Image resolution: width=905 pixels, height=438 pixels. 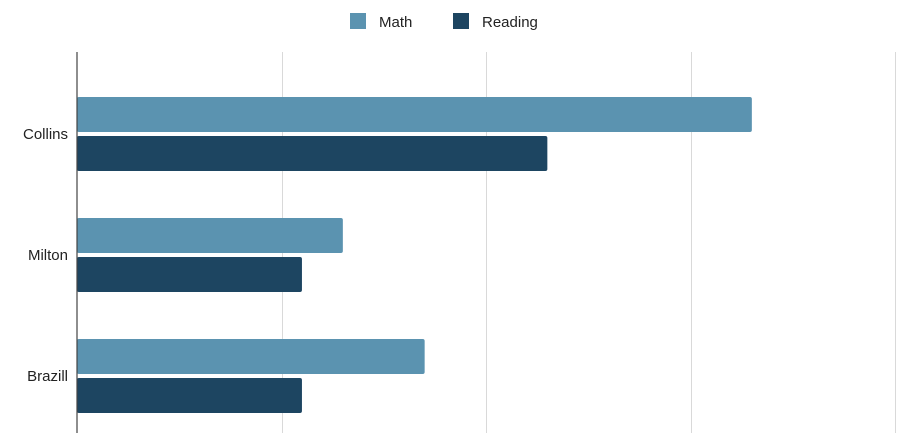 I want to click on legend-label-math: Math, so click(x=395, y=22).